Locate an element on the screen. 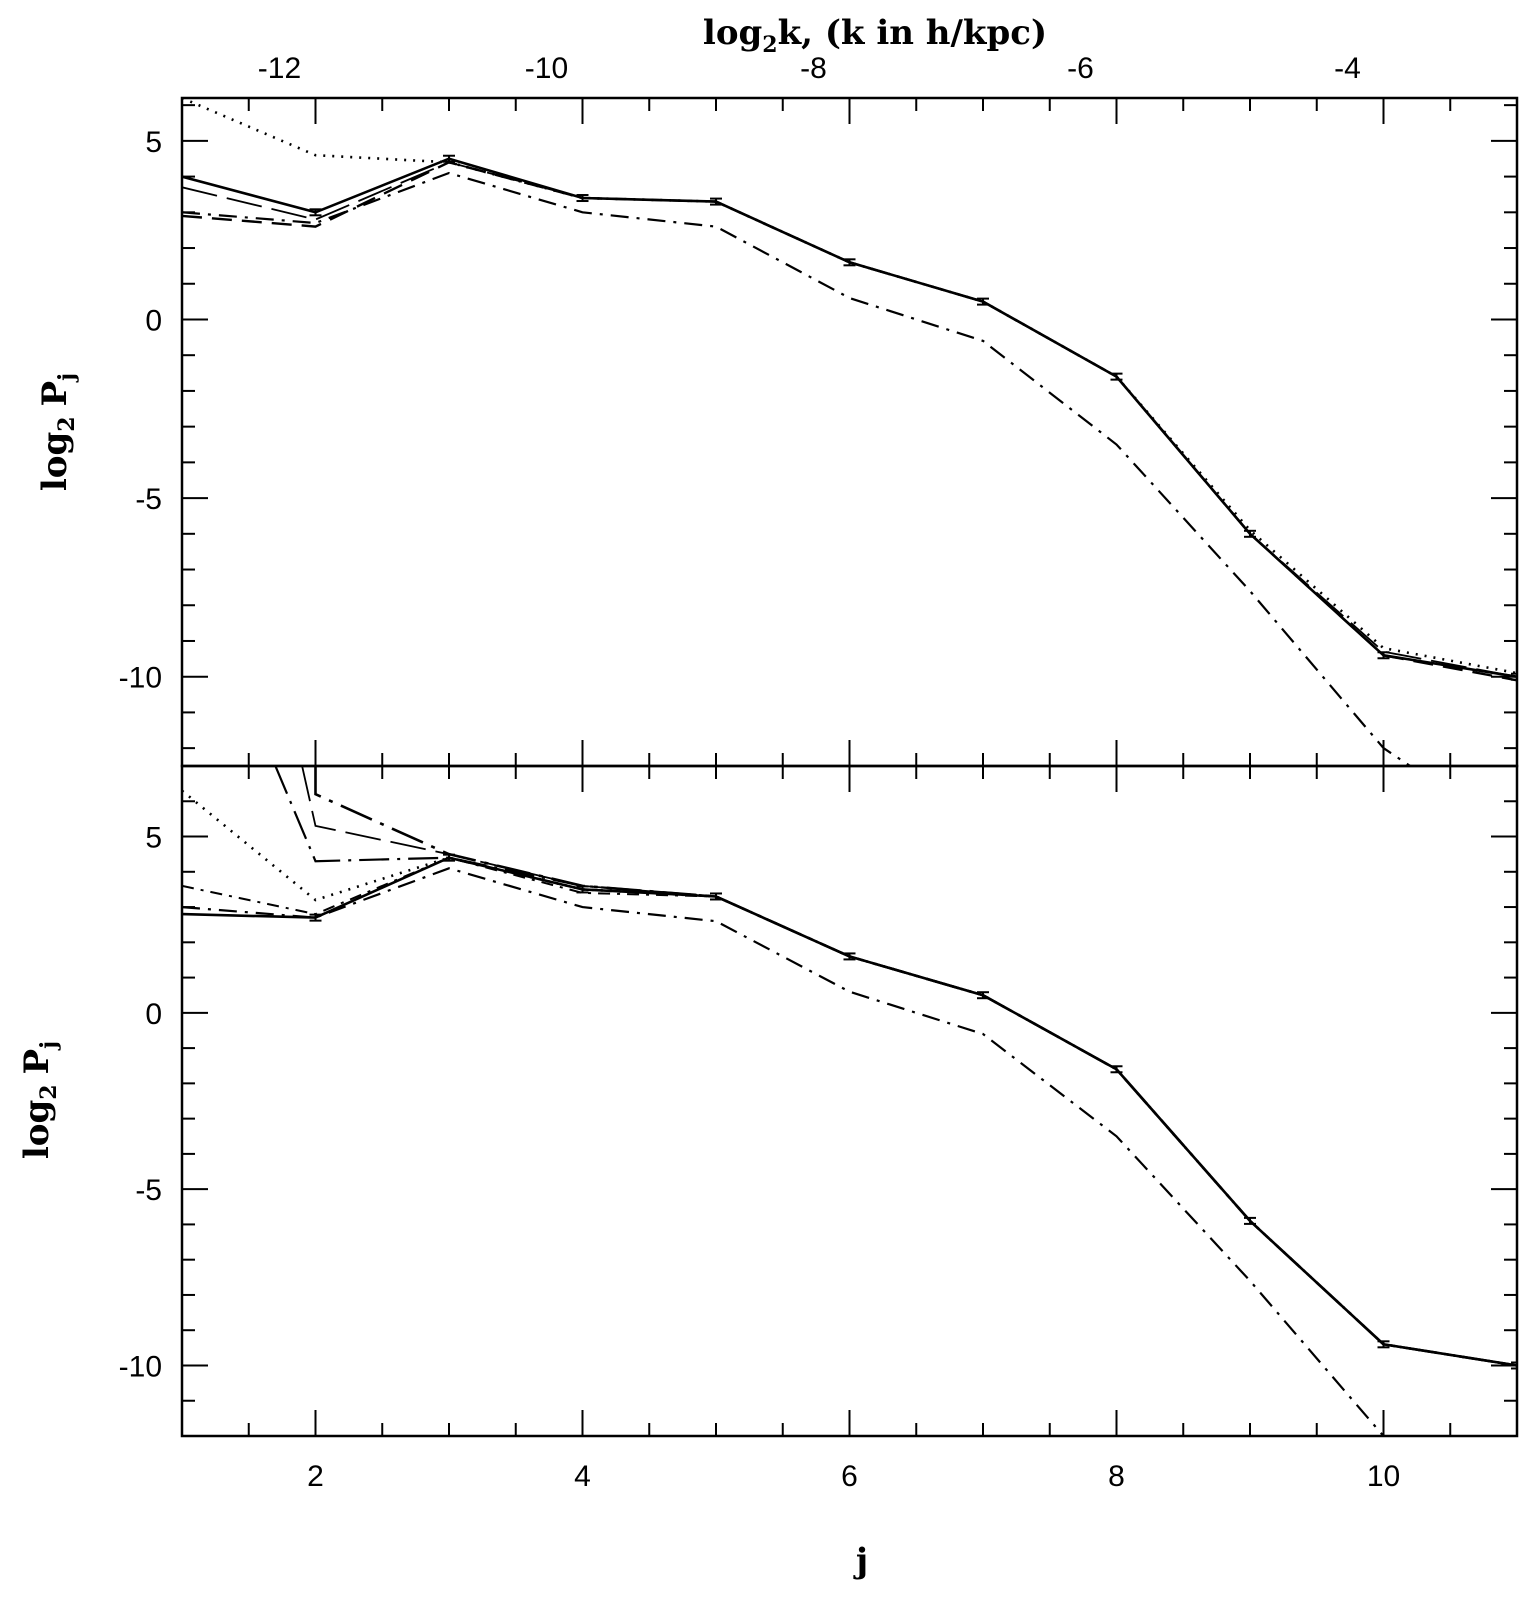 This screenshot has width=1531, height=1597. x-tick-label: 10 is located at coordinates (1383, 1476).